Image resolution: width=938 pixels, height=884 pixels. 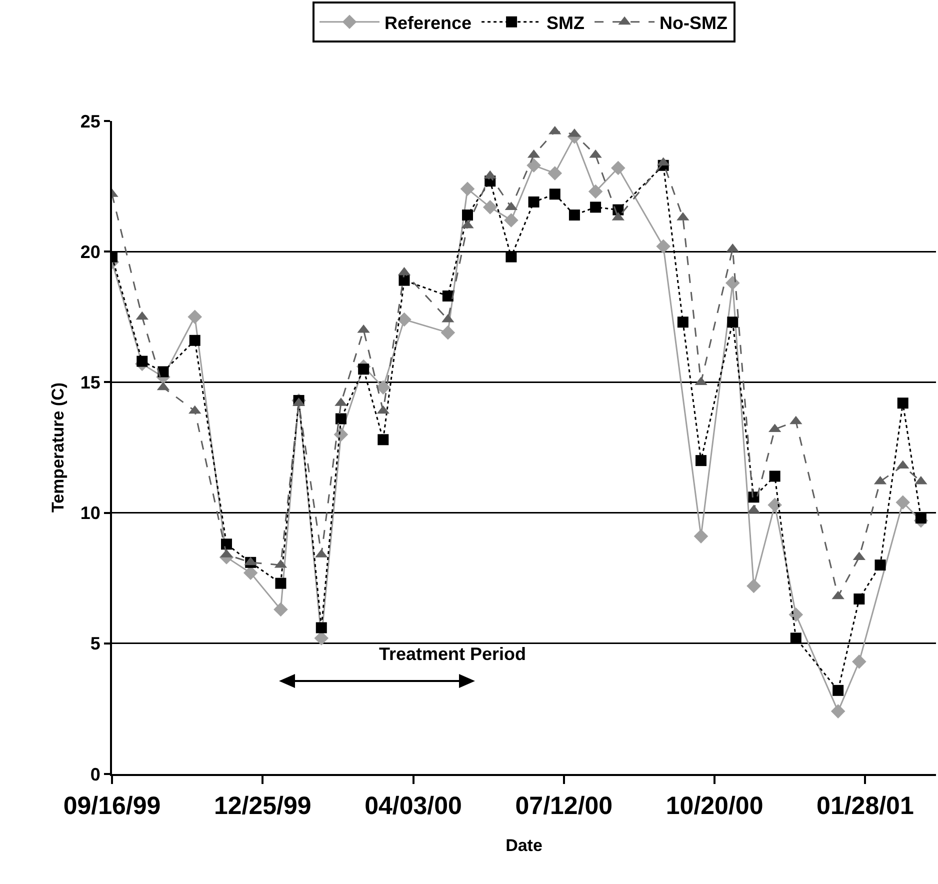 What do you see at coordinates (90, 252) in the screenshot?
I see `y-tick-label: 20` at bounding box center [90, 252].